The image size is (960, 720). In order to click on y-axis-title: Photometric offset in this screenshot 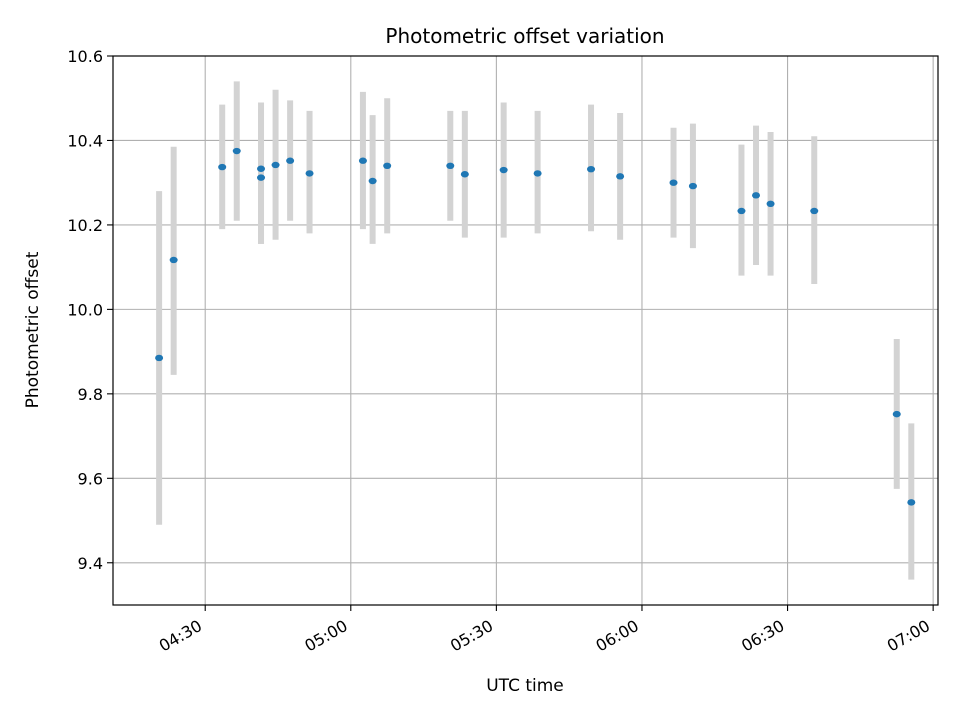, I will do `click(33, 329)`.